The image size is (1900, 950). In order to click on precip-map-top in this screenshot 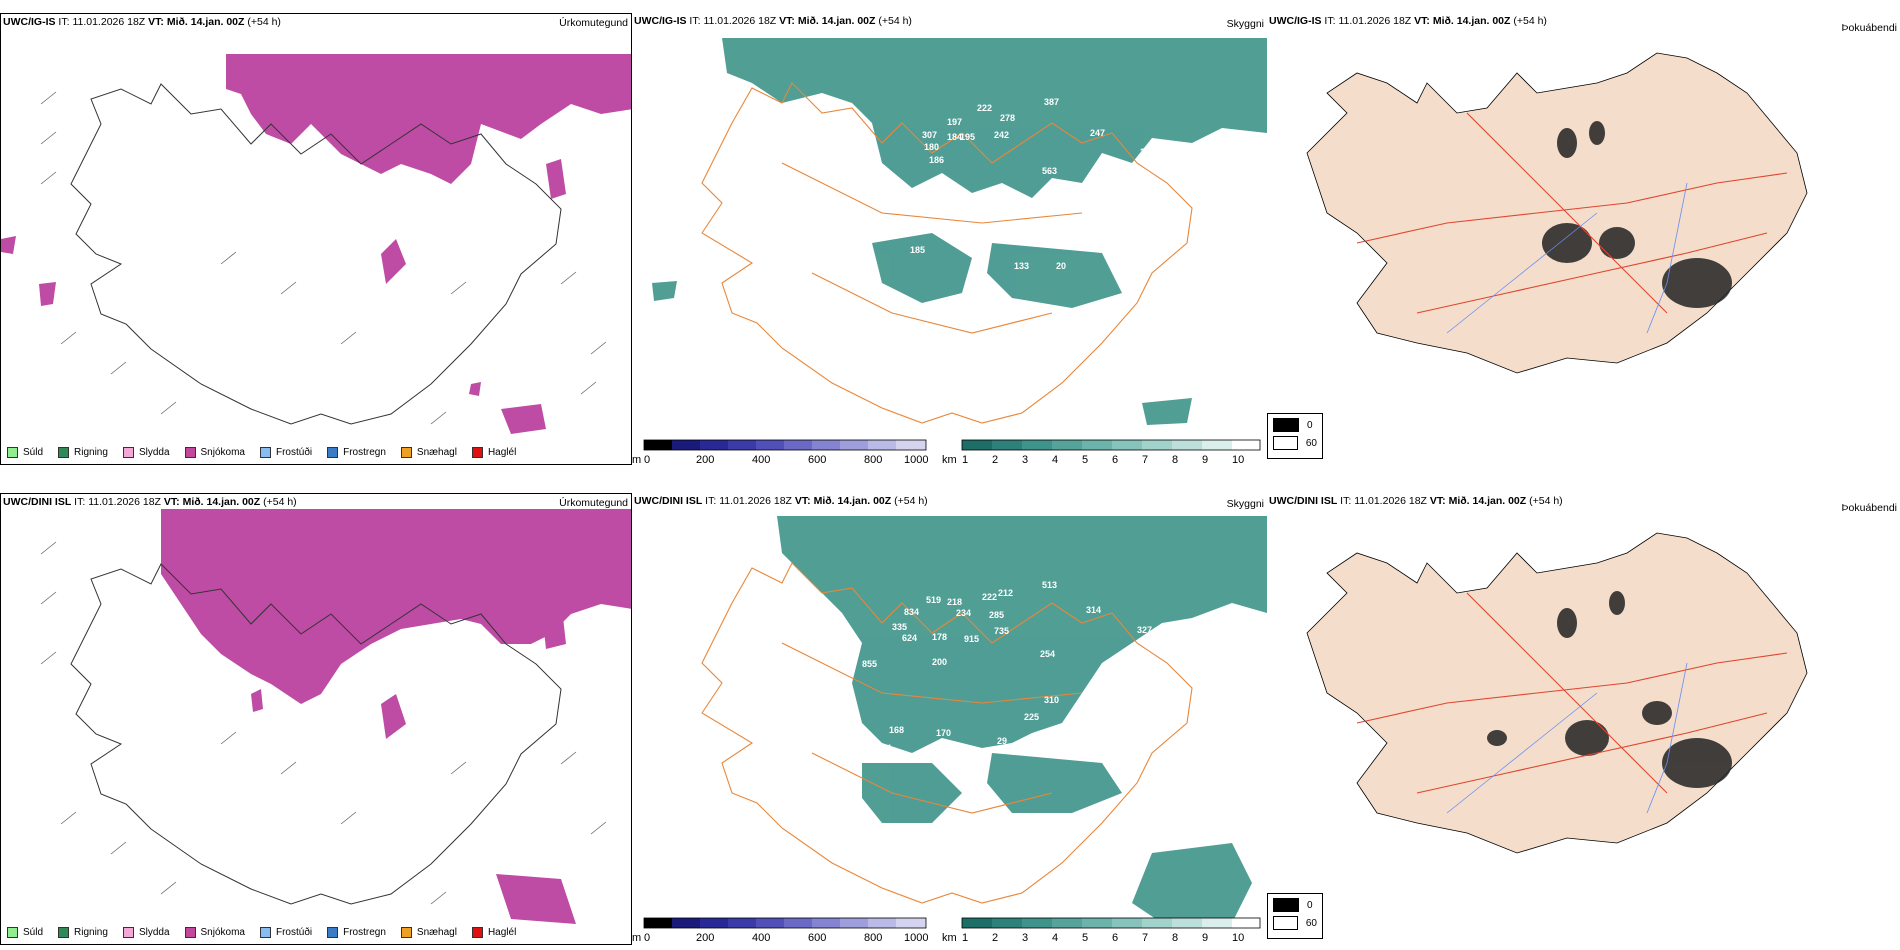, I will do `click(316, 244)`.